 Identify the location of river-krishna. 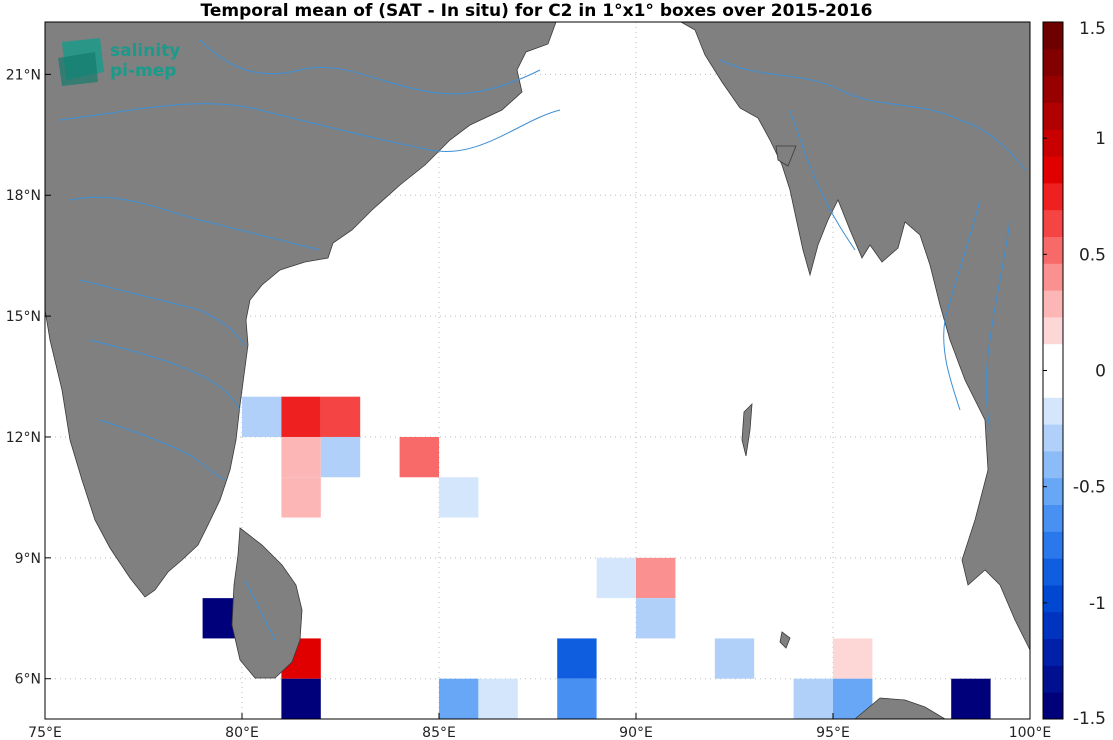
(165, 375).